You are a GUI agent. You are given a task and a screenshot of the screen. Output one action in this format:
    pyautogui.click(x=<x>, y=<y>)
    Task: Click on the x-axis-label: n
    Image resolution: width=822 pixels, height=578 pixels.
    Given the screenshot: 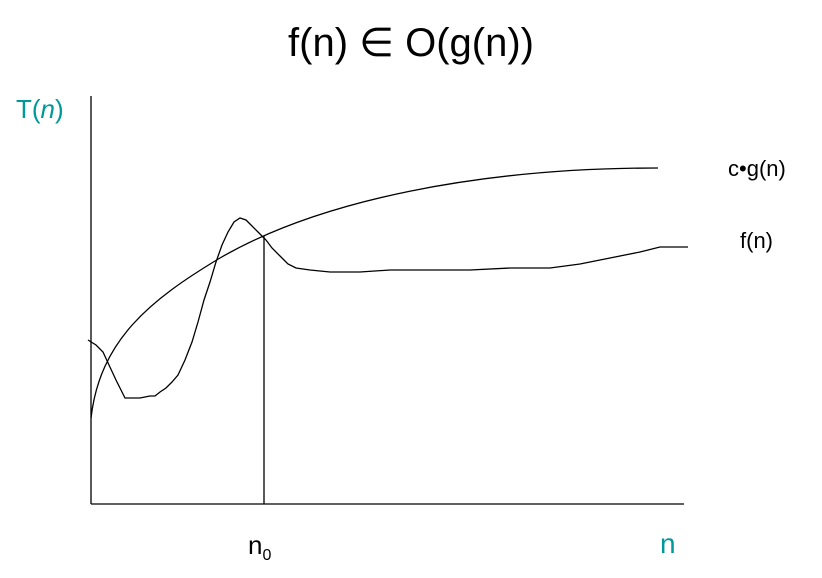 What is the action you would take?
    pyautogui.click(x=668, y=543)
    